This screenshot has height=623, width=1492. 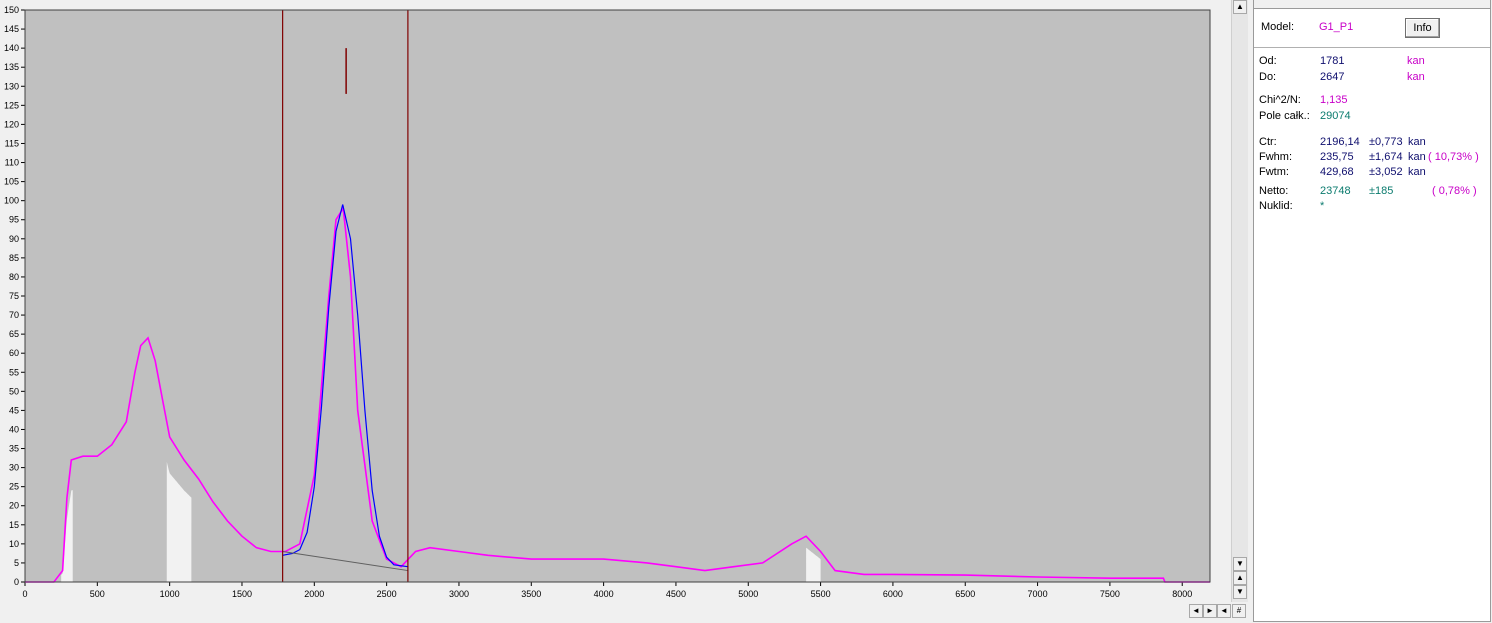 I want to click on y-tick-label: 65, so click(x=14, y=334).